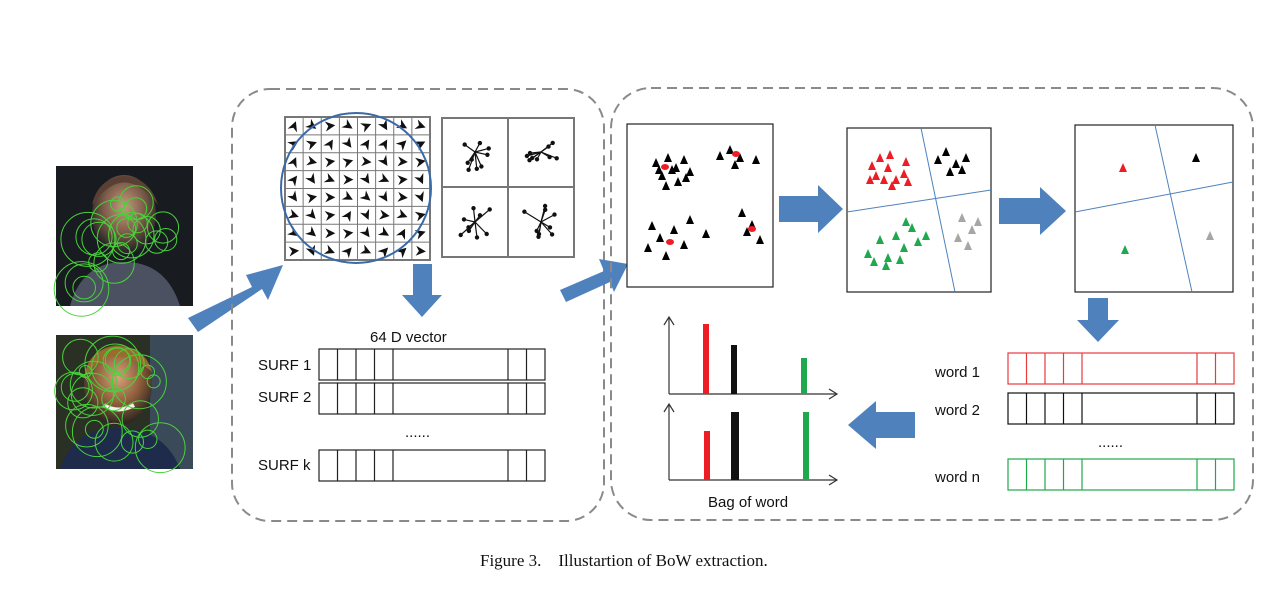 The width and height of the screenshot is (1278, 593). I want to click on gradient-star-icon, so click(541, 151).